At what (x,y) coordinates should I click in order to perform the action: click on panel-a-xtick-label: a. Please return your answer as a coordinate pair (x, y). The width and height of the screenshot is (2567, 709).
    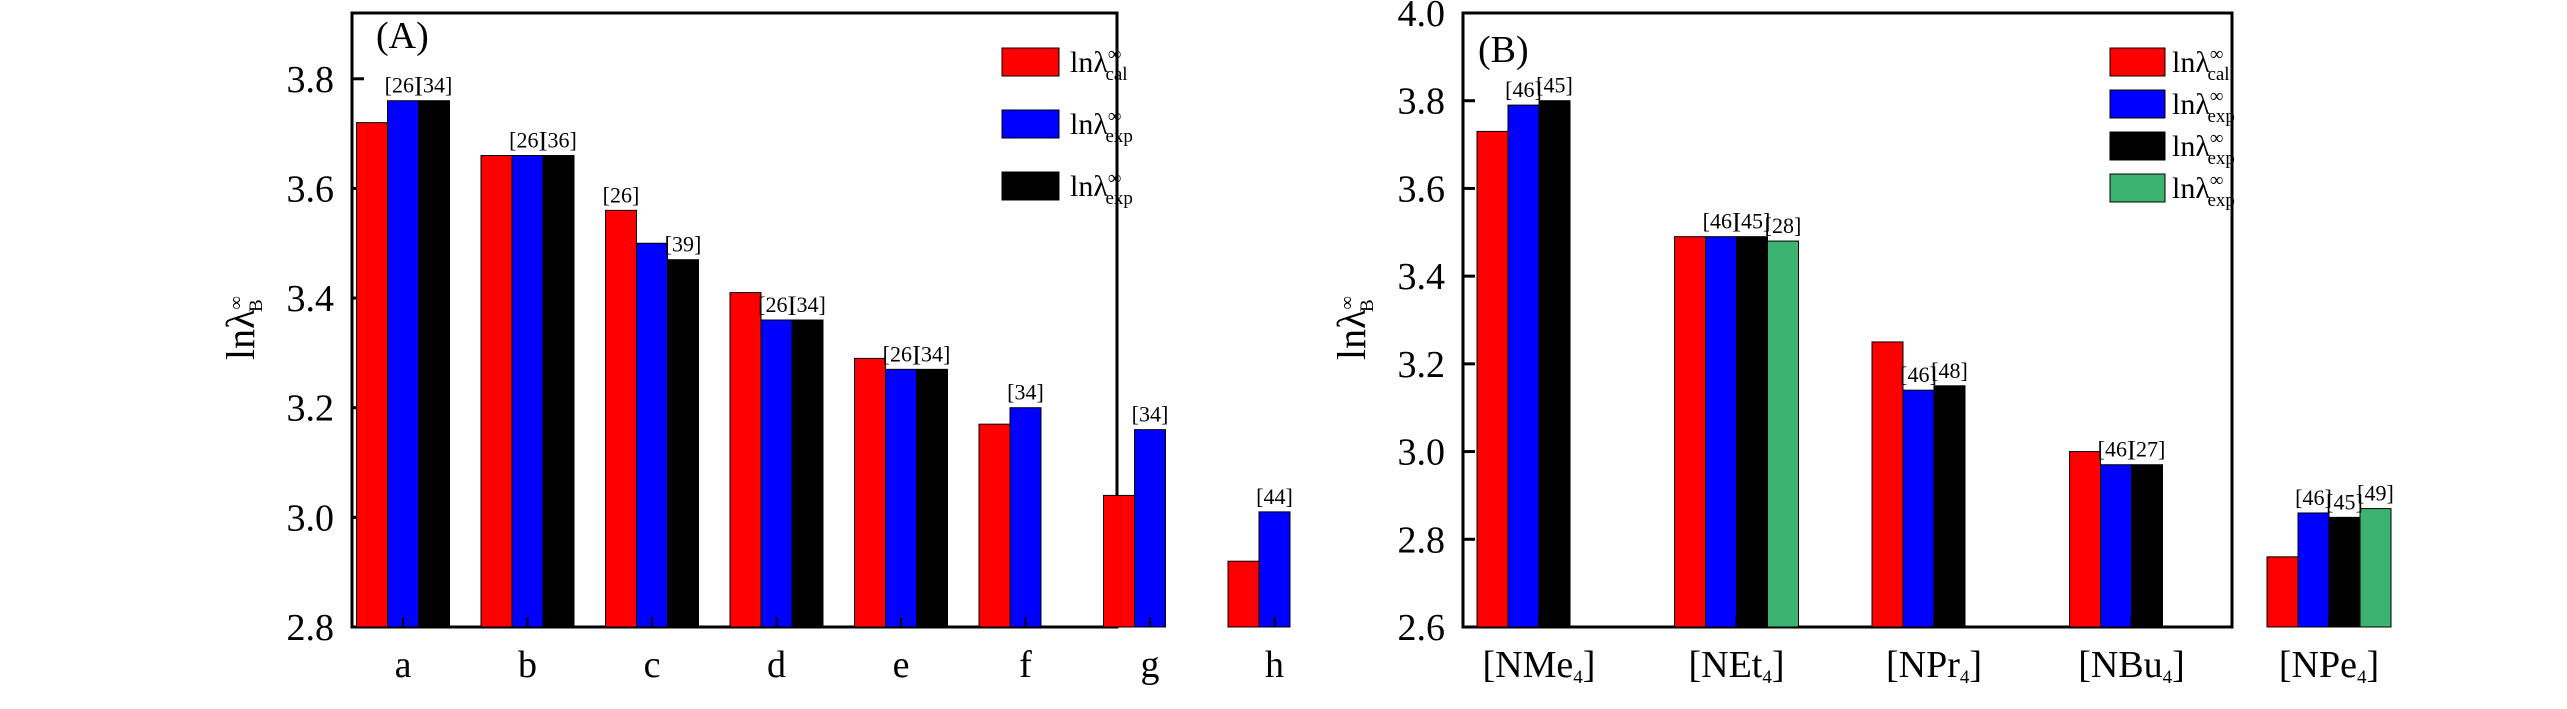
    Looking at the image, I should click on (403, 665).